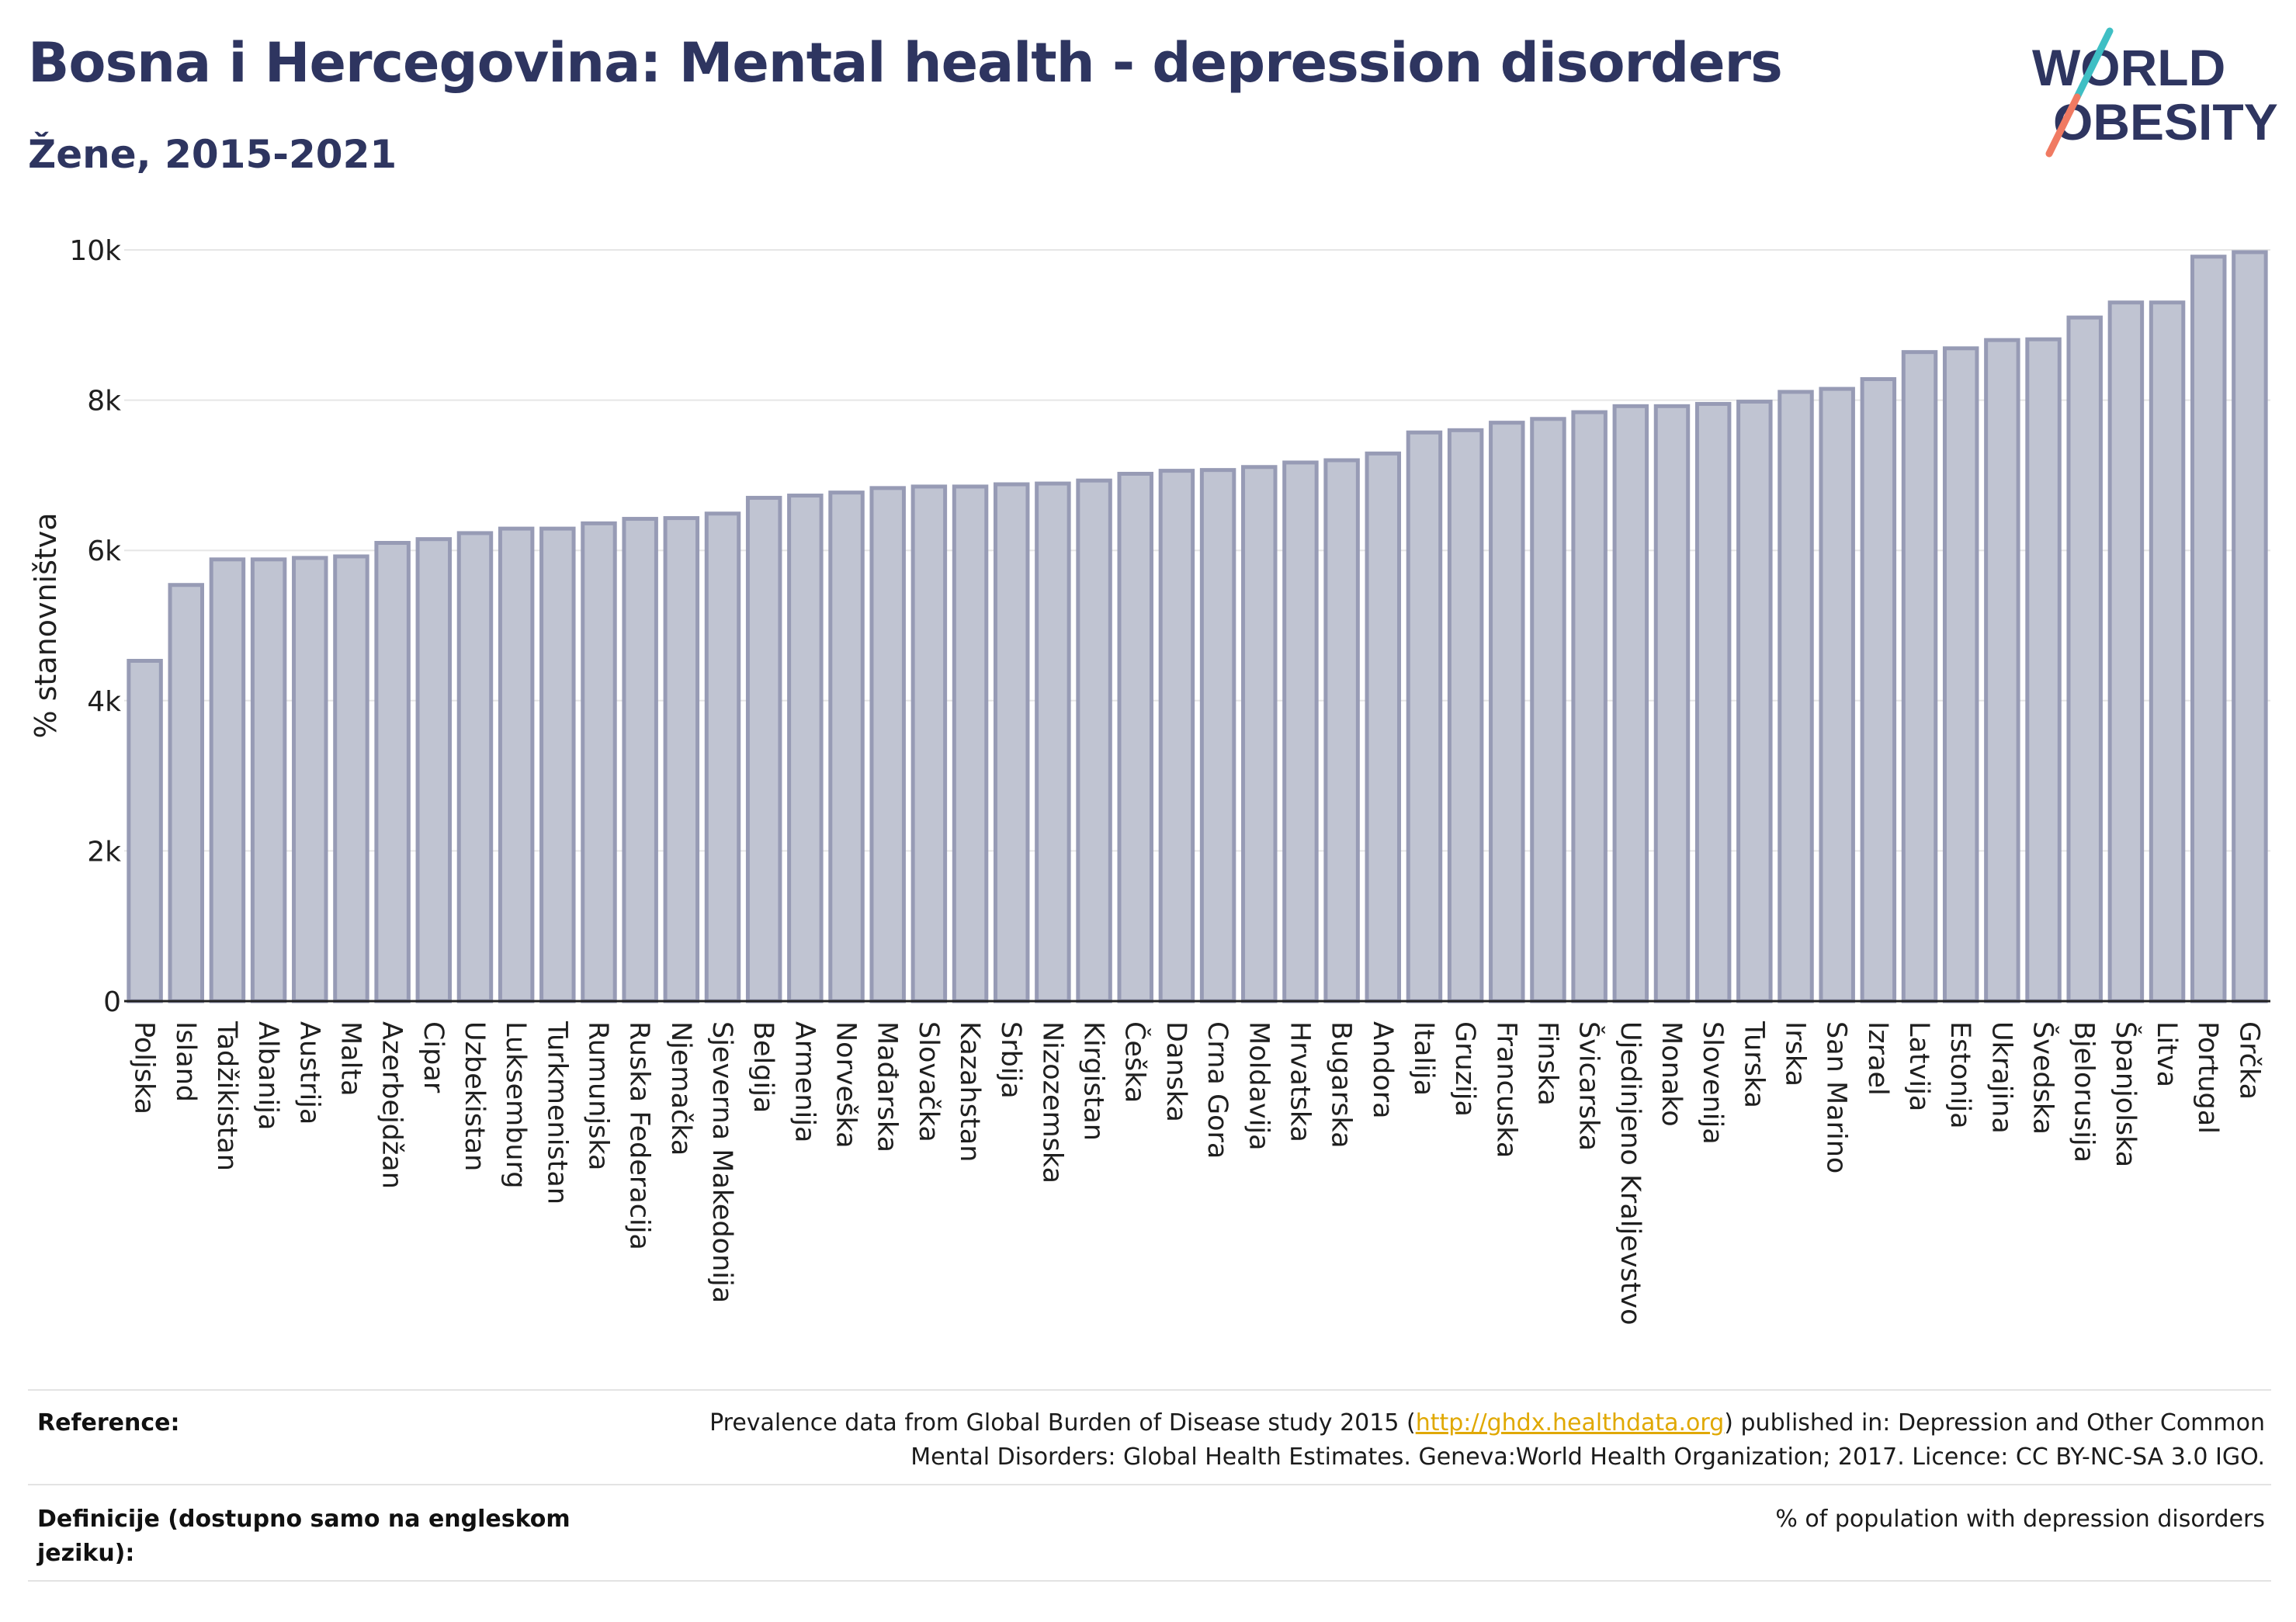 The image size is (2296, 1622). Describe the element at coordinates (95, 251) in the screenshot. I see `y-tick-label: 10k` at that location.